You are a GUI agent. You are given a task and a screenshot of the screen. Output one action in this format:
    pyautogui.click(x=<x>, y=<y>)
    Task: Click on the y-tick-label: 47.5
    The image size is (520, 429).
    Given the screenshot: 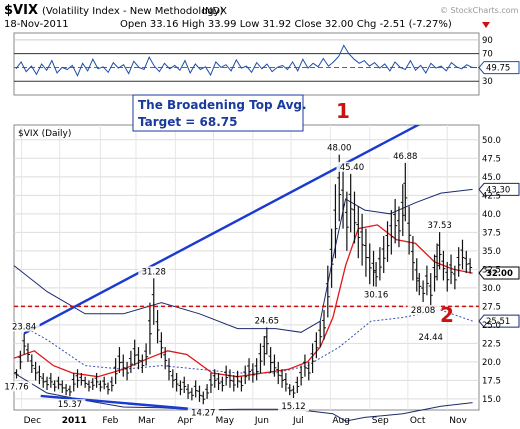 What is the action you would take?
    pyautogui.click(x=491, y=159)
    